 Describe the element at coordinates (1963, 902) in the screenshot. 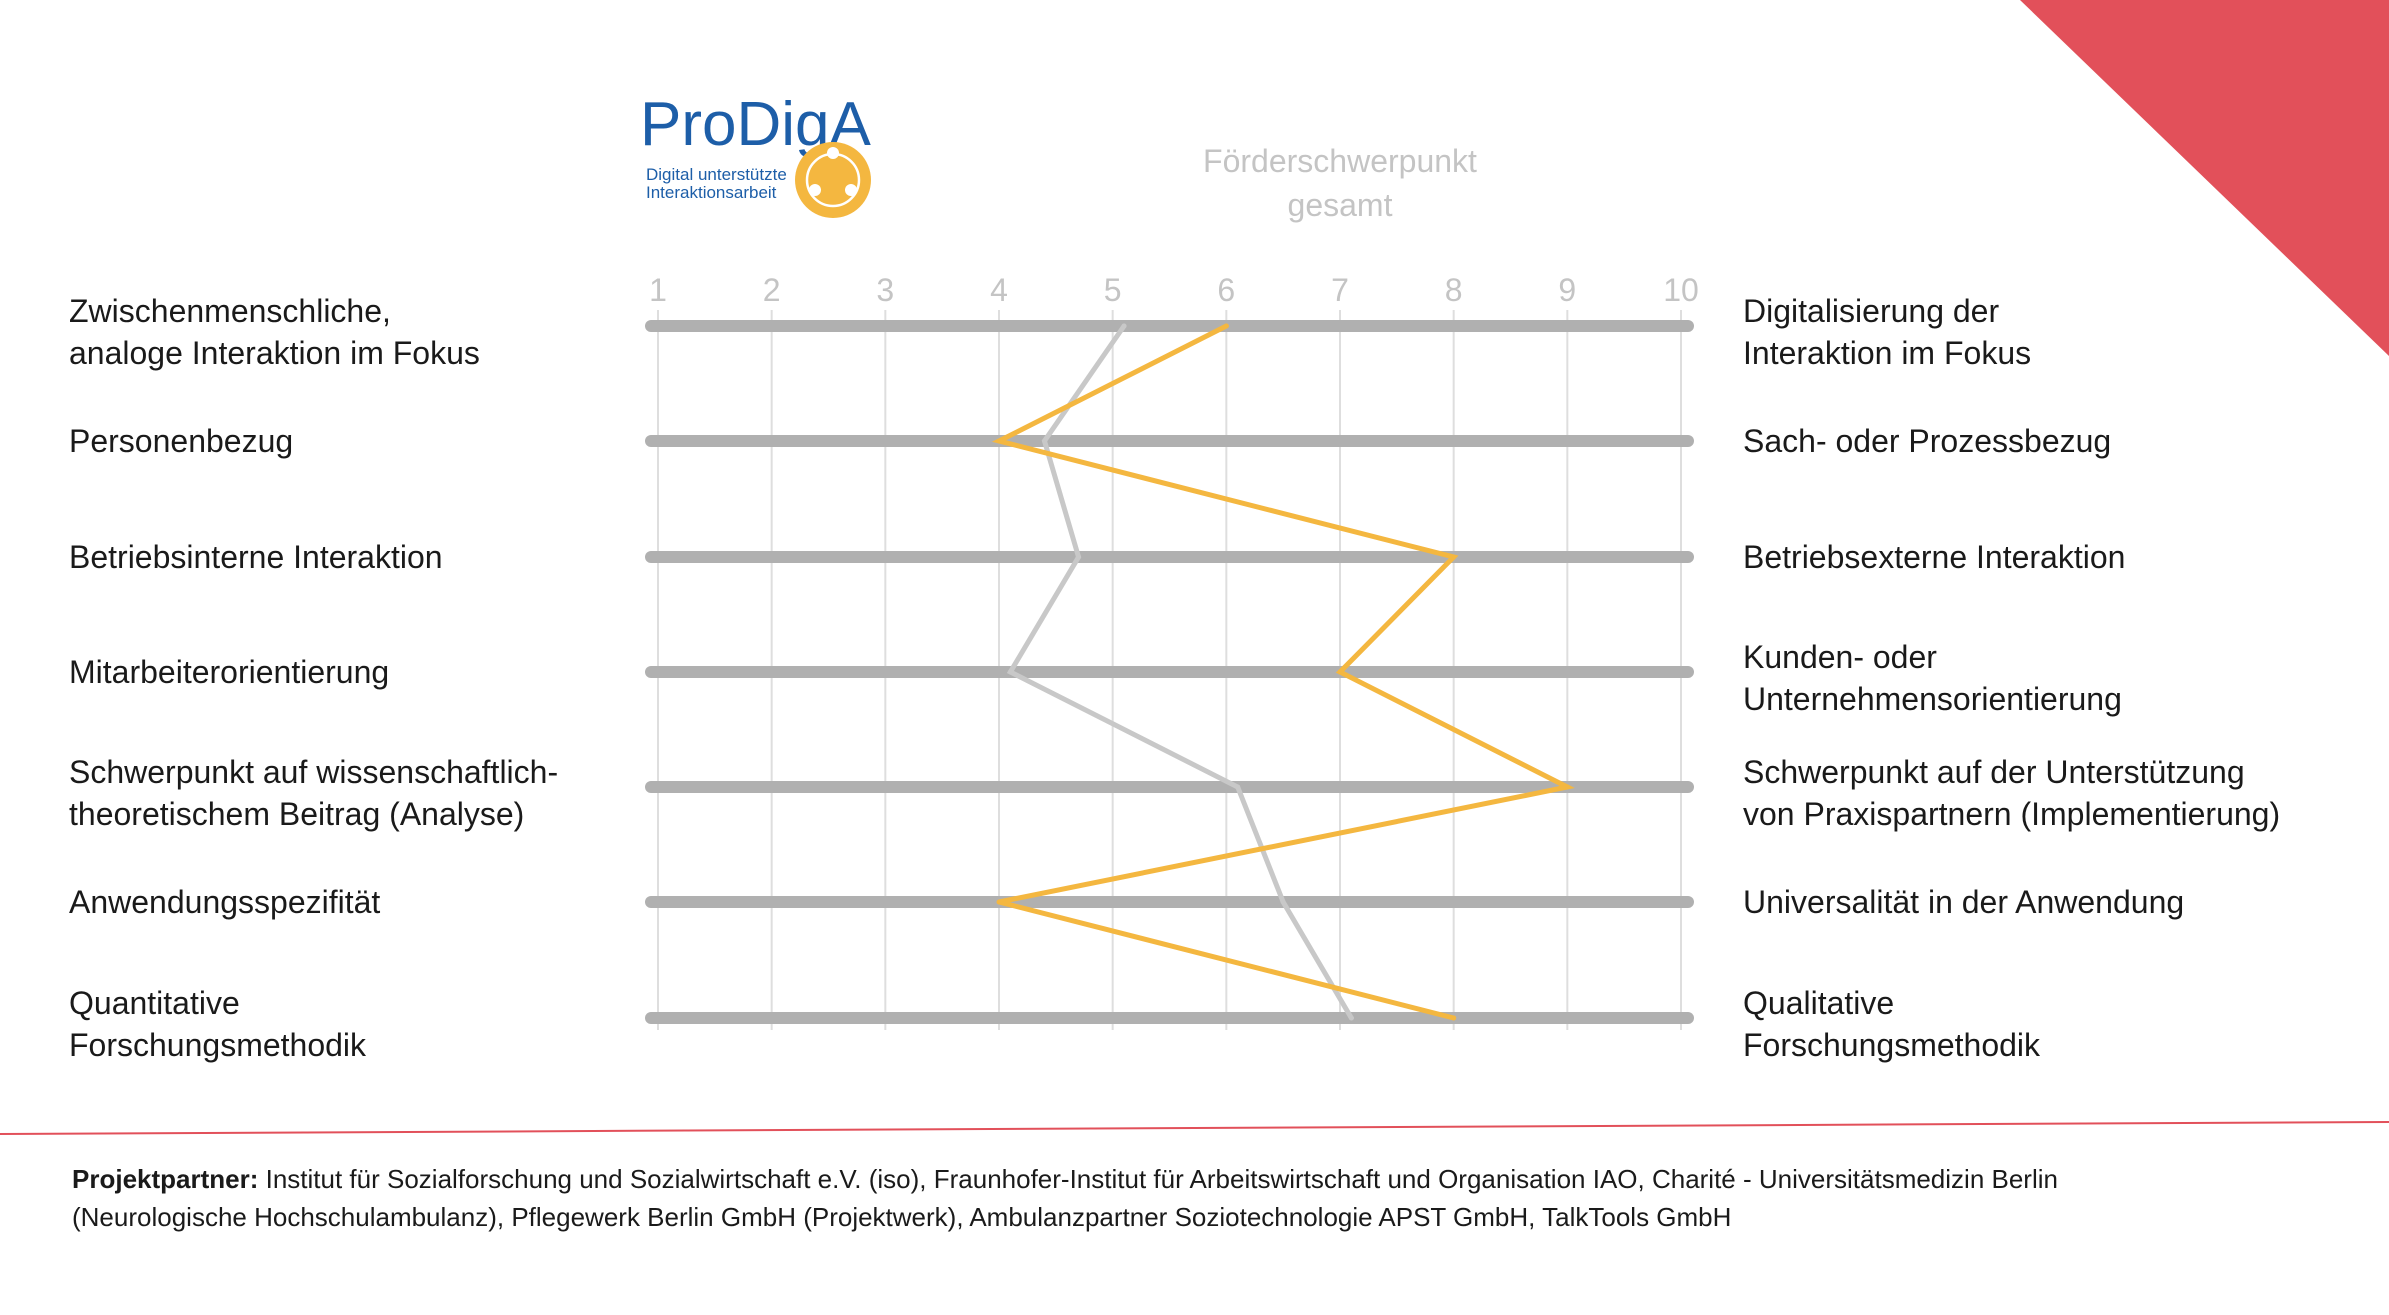

I see `right-label-6-line-1: Universalität in der Anwendung` at that location.